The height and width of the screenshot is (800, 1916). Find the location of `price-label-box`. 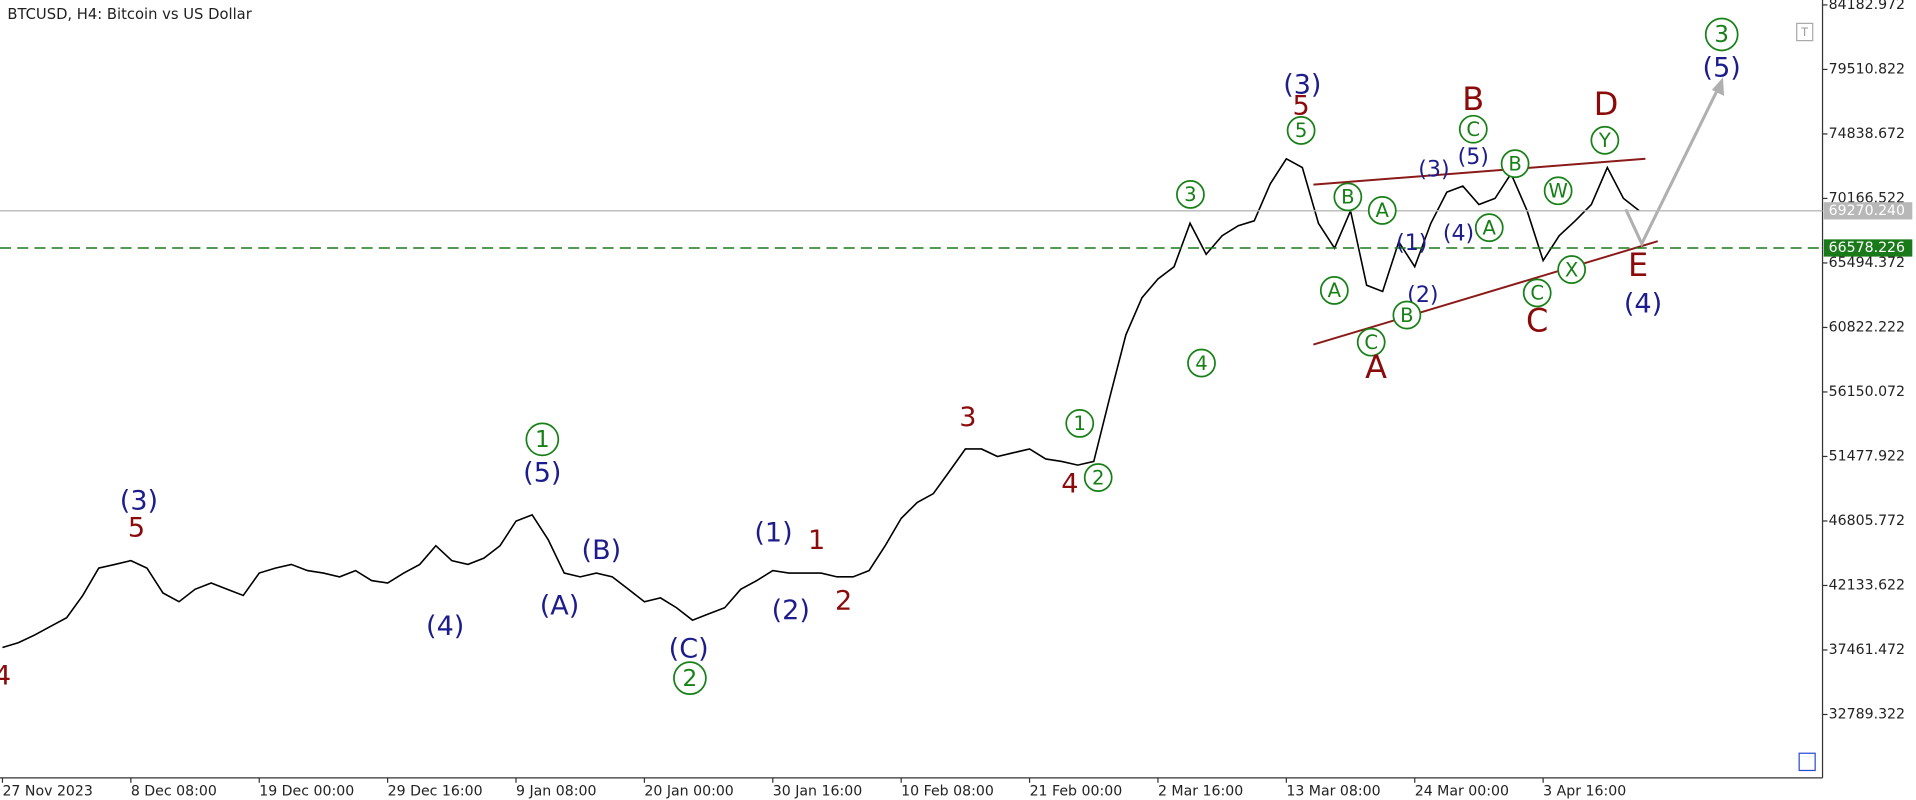

price-label-box is located at coordinates (1868, 211).